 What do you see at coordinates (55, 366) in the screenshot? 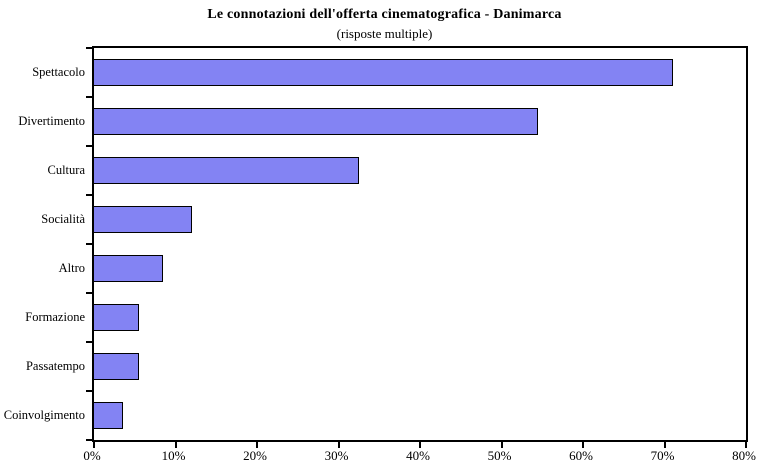
I see `category-label: Passatempo` at bounding box center [55, 366].